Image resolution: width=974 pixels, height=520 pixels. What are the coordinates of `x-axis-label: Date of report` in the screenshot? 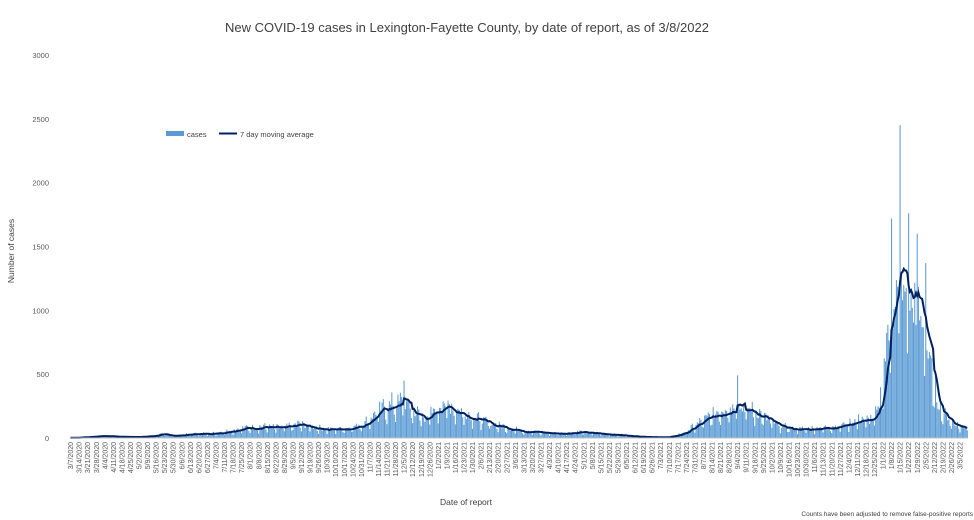 It's located at (466, 502).